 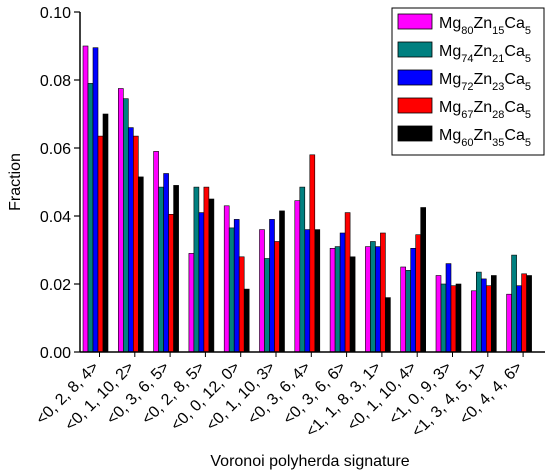 What do you see at coordinates (55, 13) in the screenshot?
I see `y-tick-label: 0.10` at bounding box center [55, 13].